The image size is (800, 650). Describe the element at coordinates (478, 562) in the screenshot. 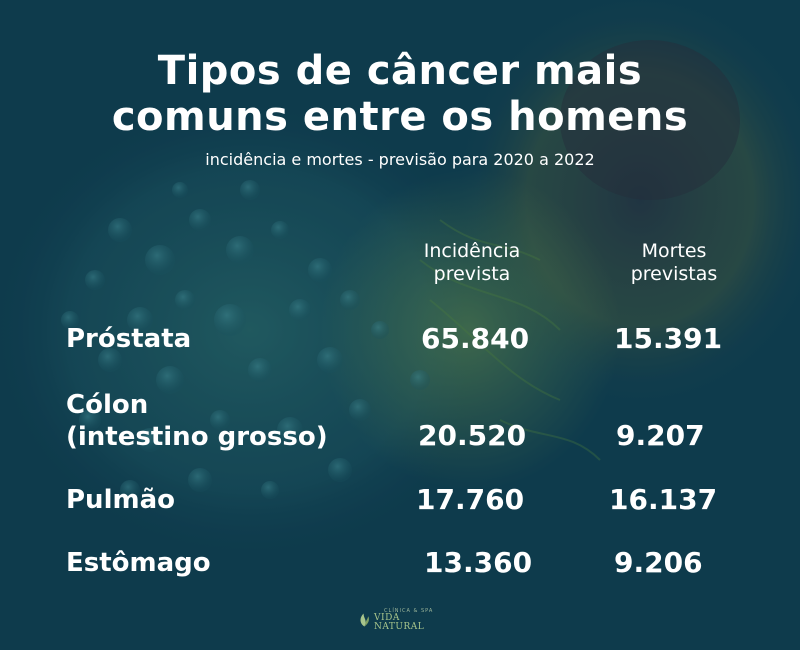

I see `row-incidence-estomago: 13.360` at that location.